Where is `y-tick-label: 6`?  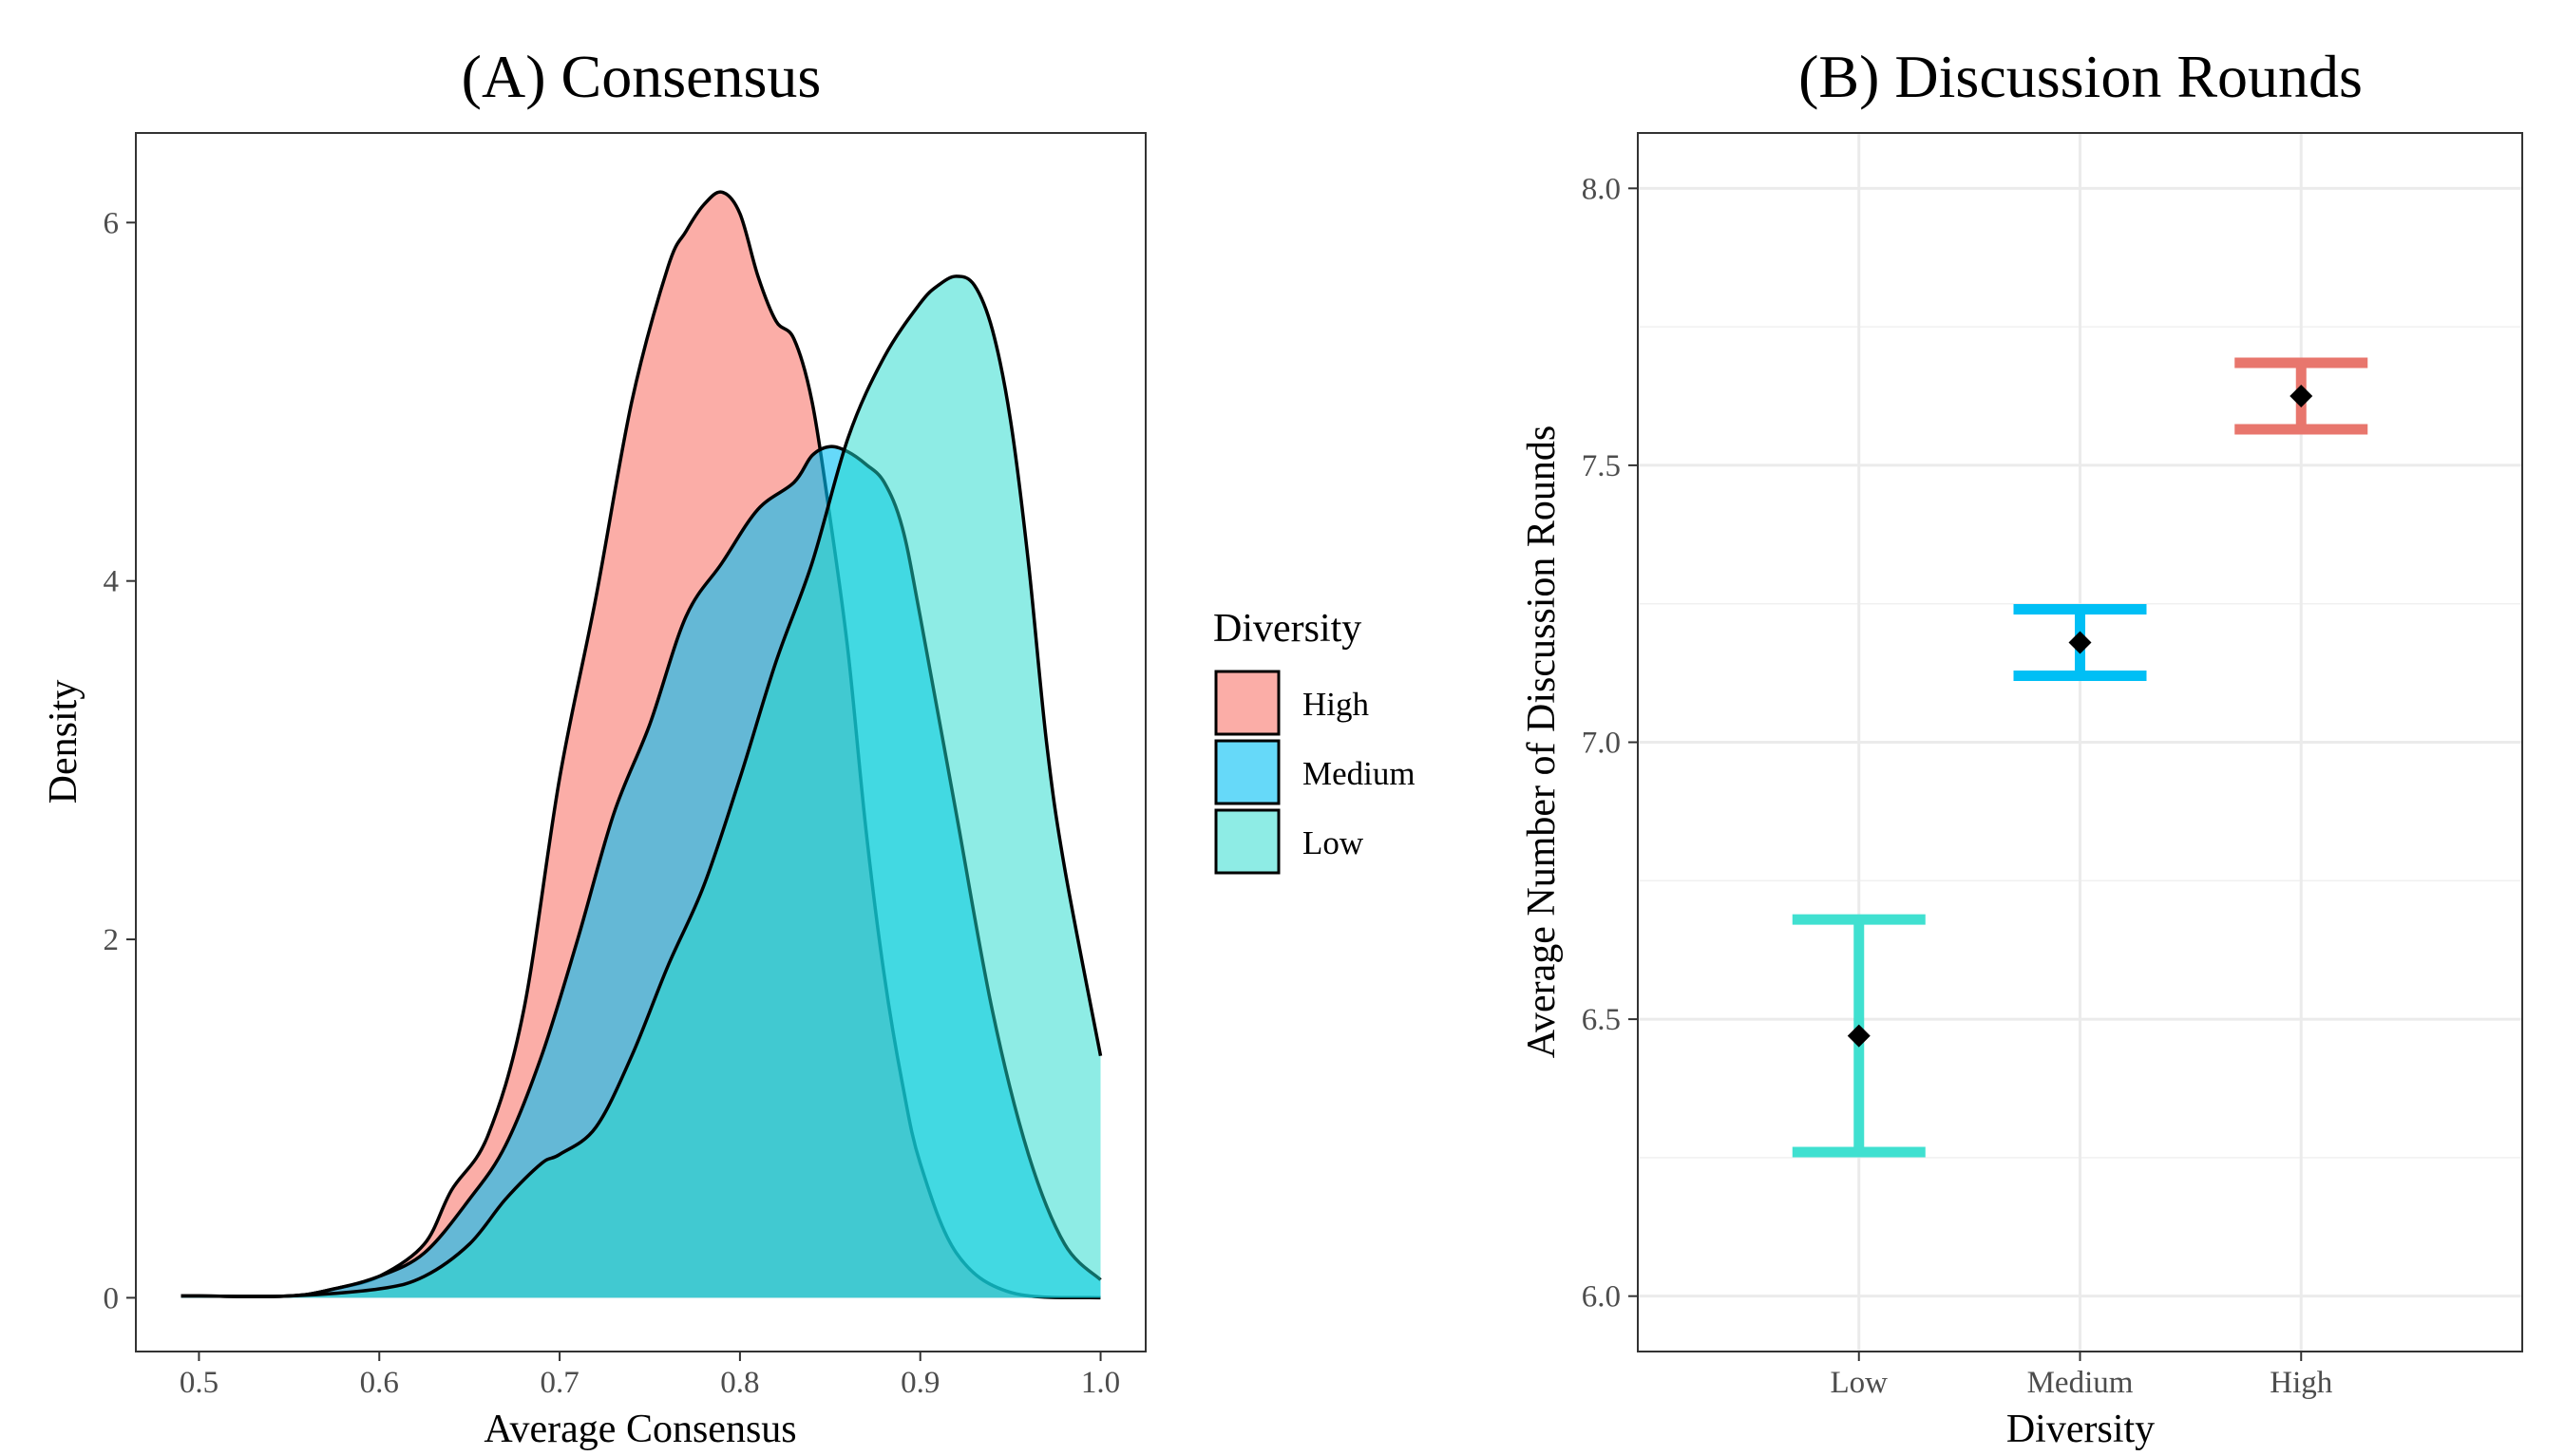 y-tick-label: 6 is located at coordinates (112, 223).